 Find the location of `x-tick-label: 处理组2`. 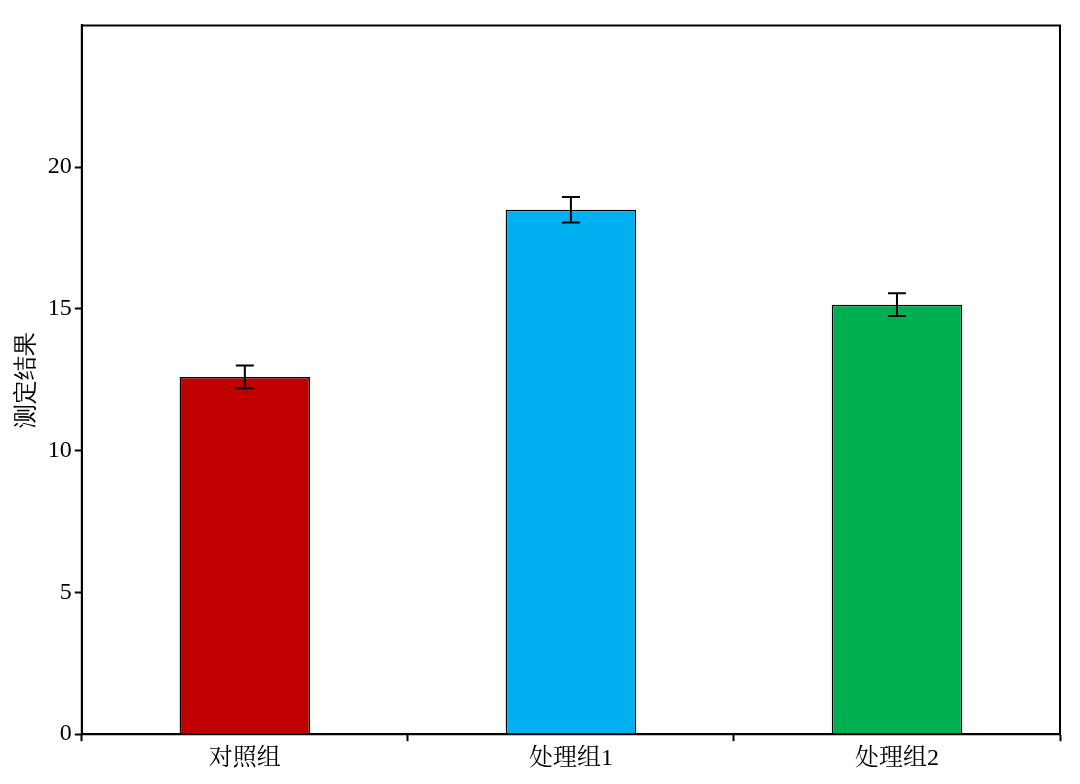

x-tick-label: 处理组2 is located at coordinates (896, 756).